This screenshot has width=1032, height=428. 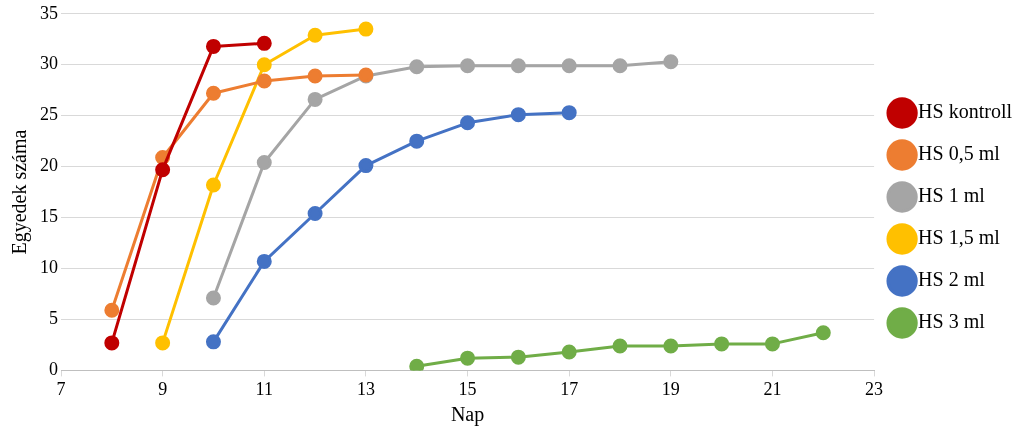 What do you see at coordinates (163, 388) in the screenshot?
I see `x-tick-label: 9` at bounding box center [163, 388].